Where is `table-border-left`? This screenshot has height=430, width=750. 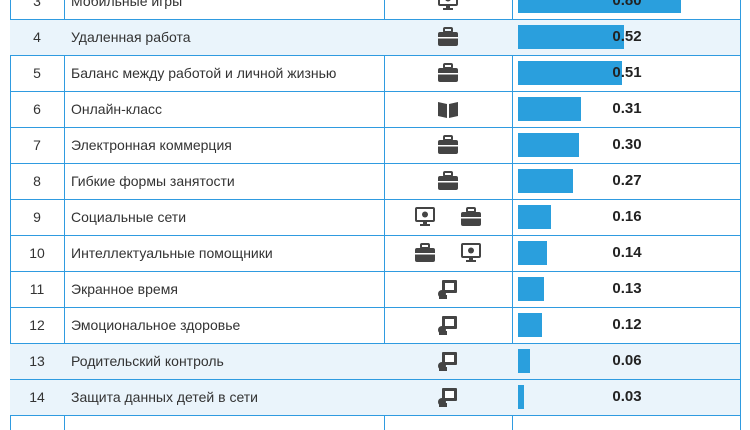 table-border-left is located at coordinates (10, 215).